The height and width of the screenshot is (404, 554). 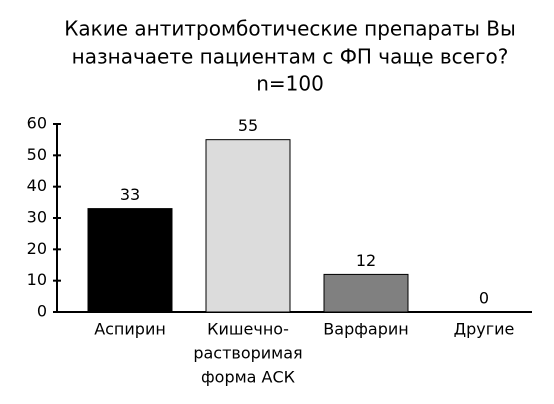 What do you see at coordinates (248, 125) in the screenshot?
I see `value-label: 55` at bounding box center [248, 125].